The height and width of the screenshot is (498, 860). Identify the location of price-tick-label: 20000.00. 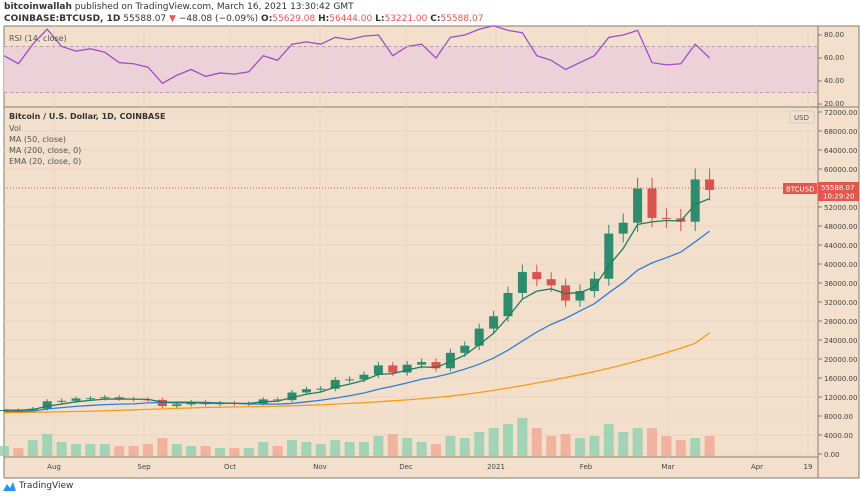
(840, 360).